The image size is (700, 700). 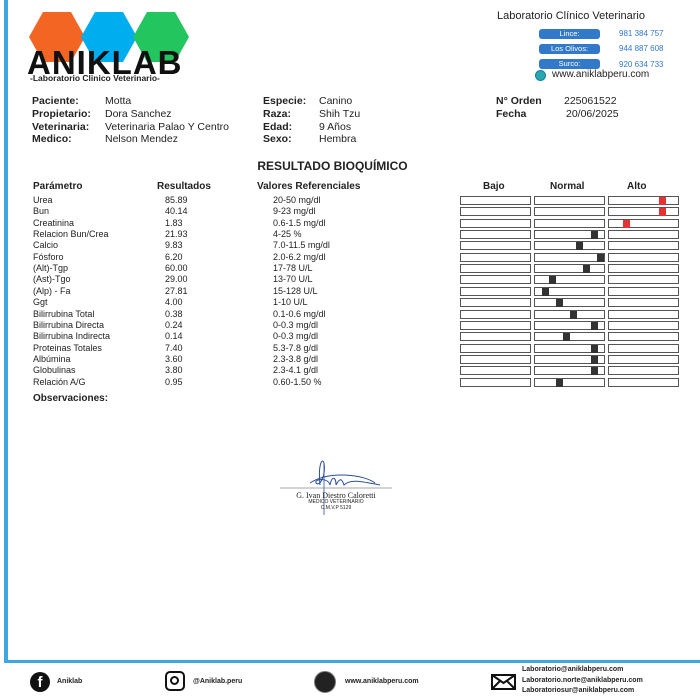 What do you see at coordinates (590, 101) in the screenshot?
I see `orden-value: 225061522` at bounding box center [590, 101].